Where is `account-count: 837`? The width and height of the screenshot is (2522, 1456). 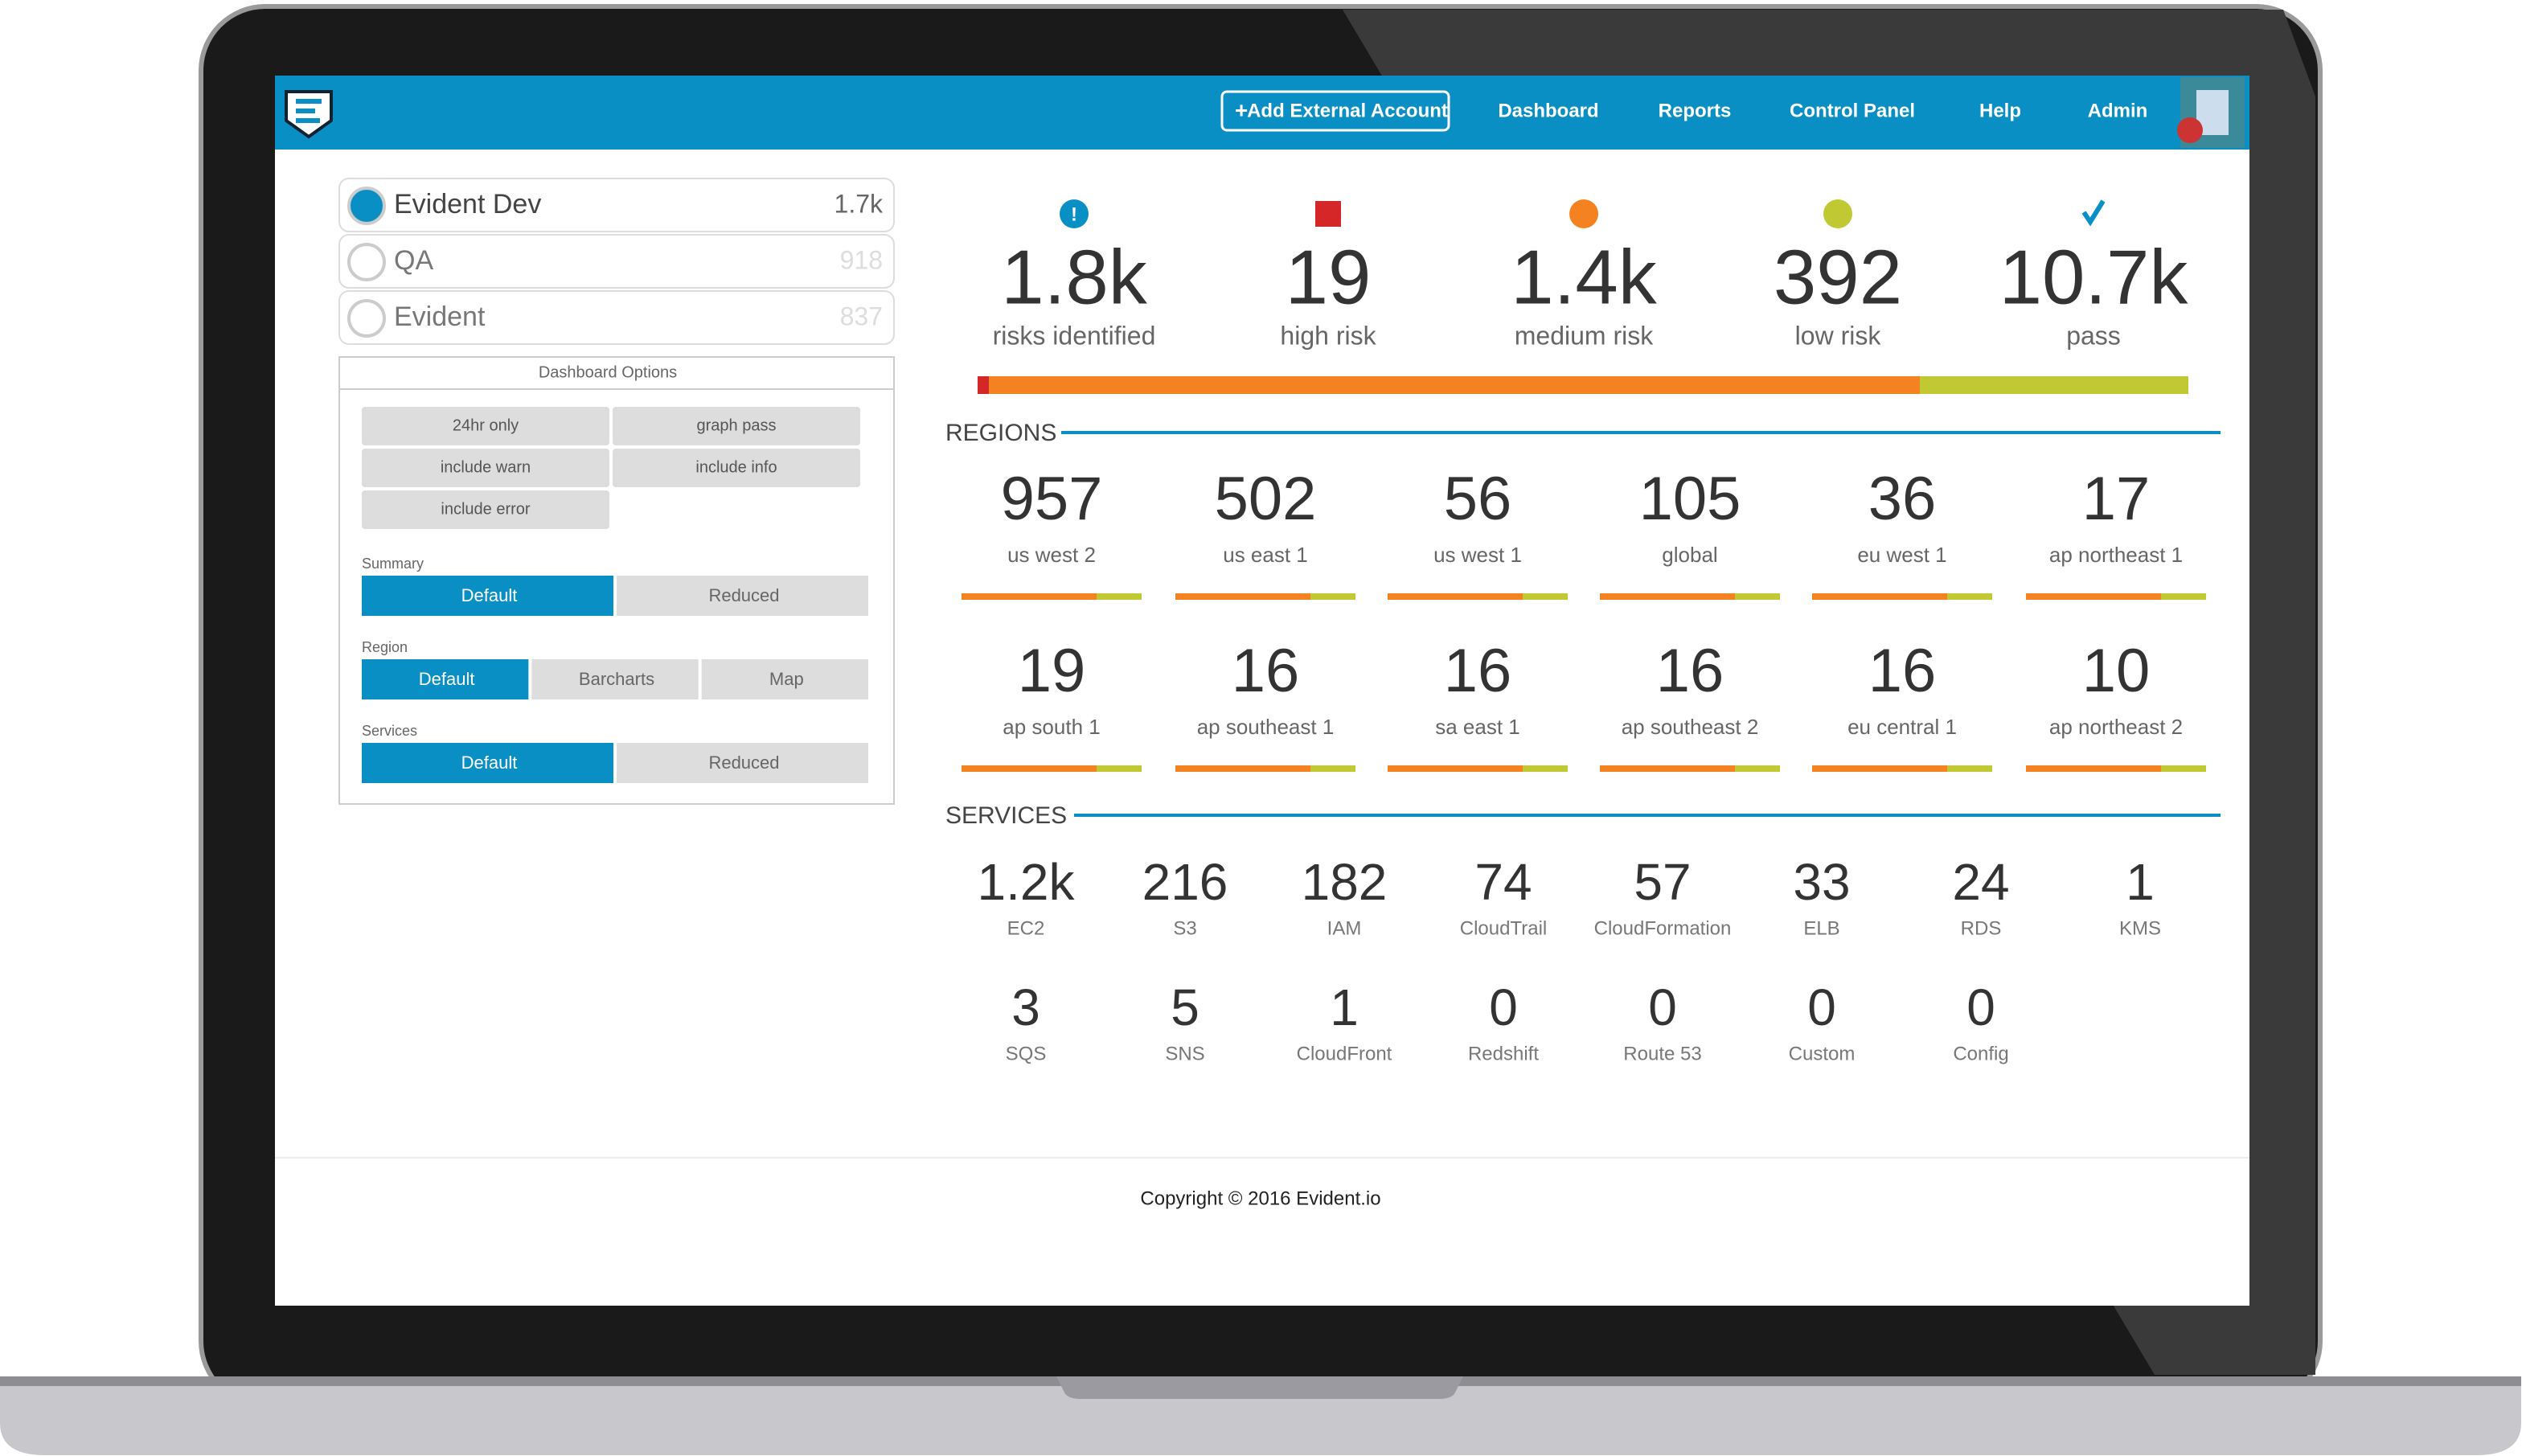 account-count: 837 is located at coordinates (862, 315).